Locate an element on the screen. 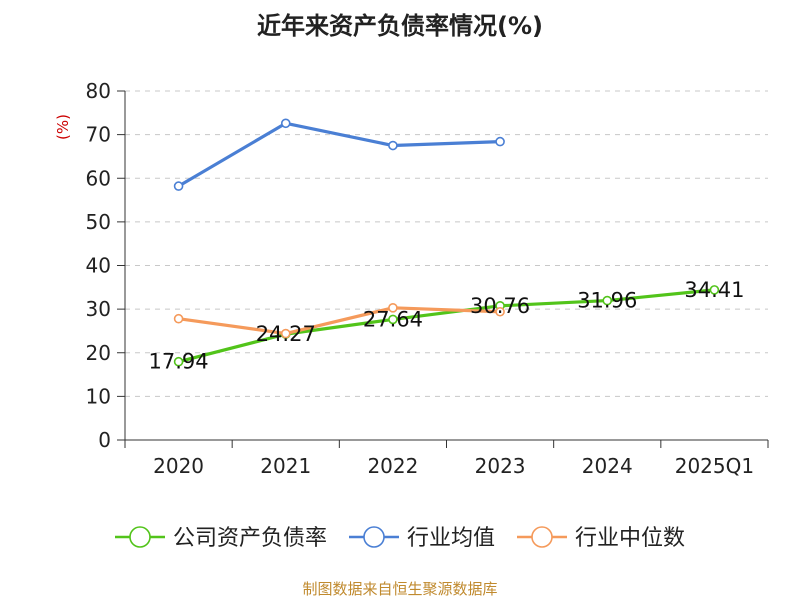 This screenshot has width=800, height=600. data-labels: 17.94 24.27 27.64 30.76 31.96 34.41 is located at coordinates (447, 326).